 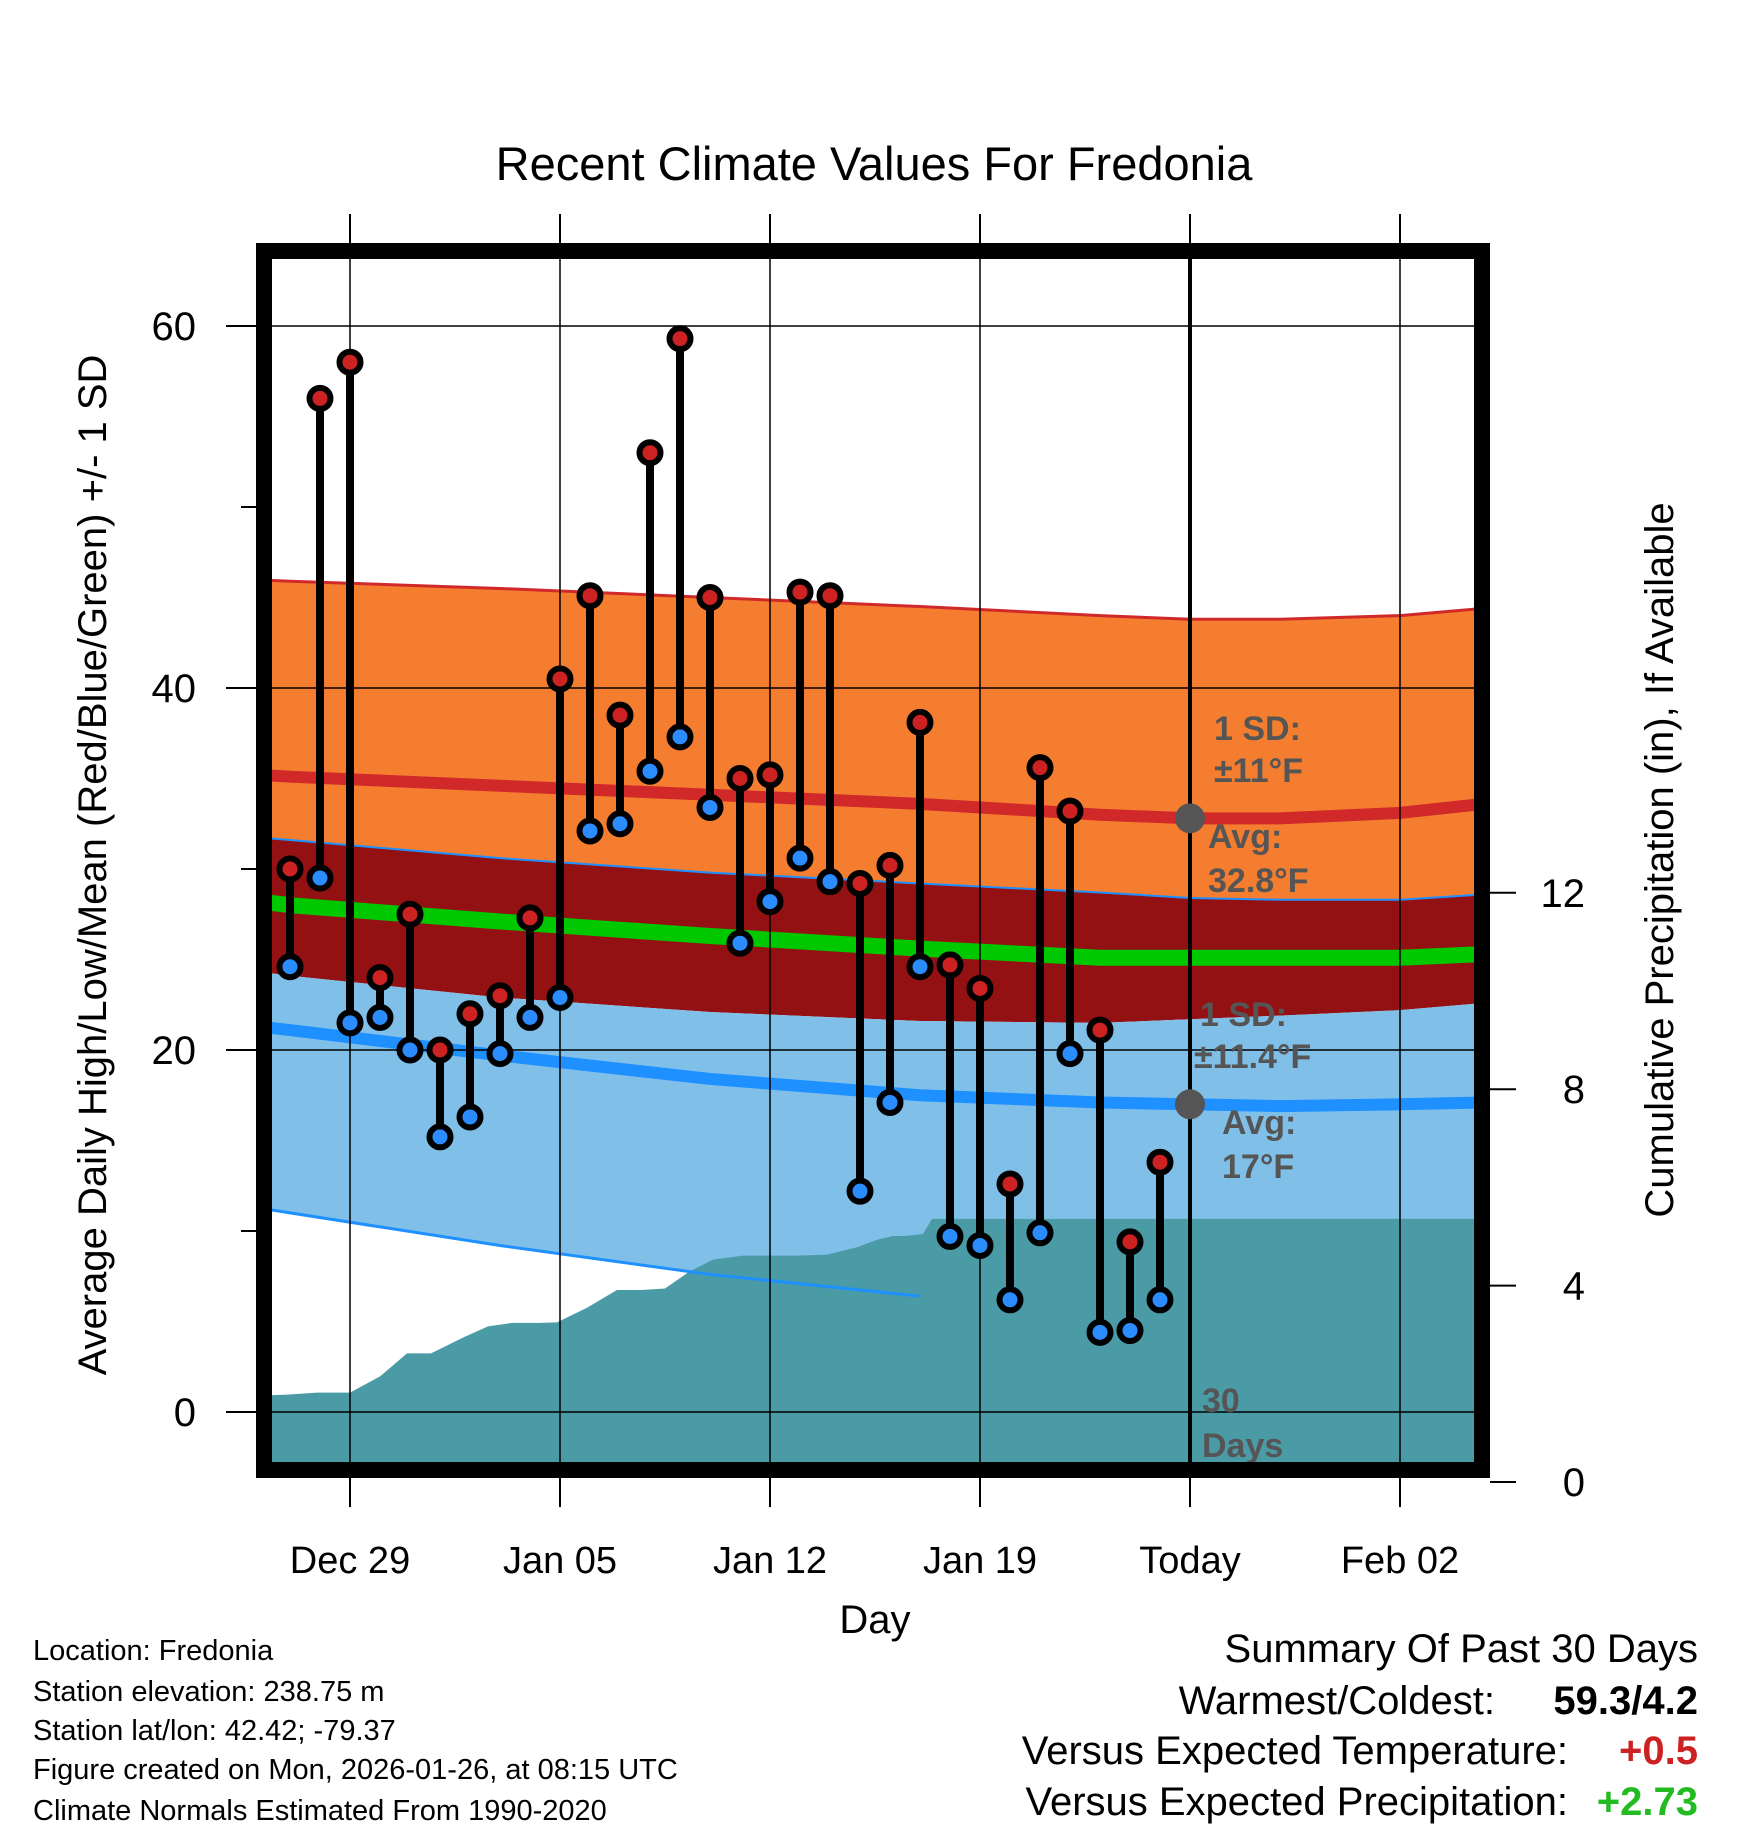 I want to click on summary-warm-cold-value: 59.3/4.2, so click(x=1625, y=1701).